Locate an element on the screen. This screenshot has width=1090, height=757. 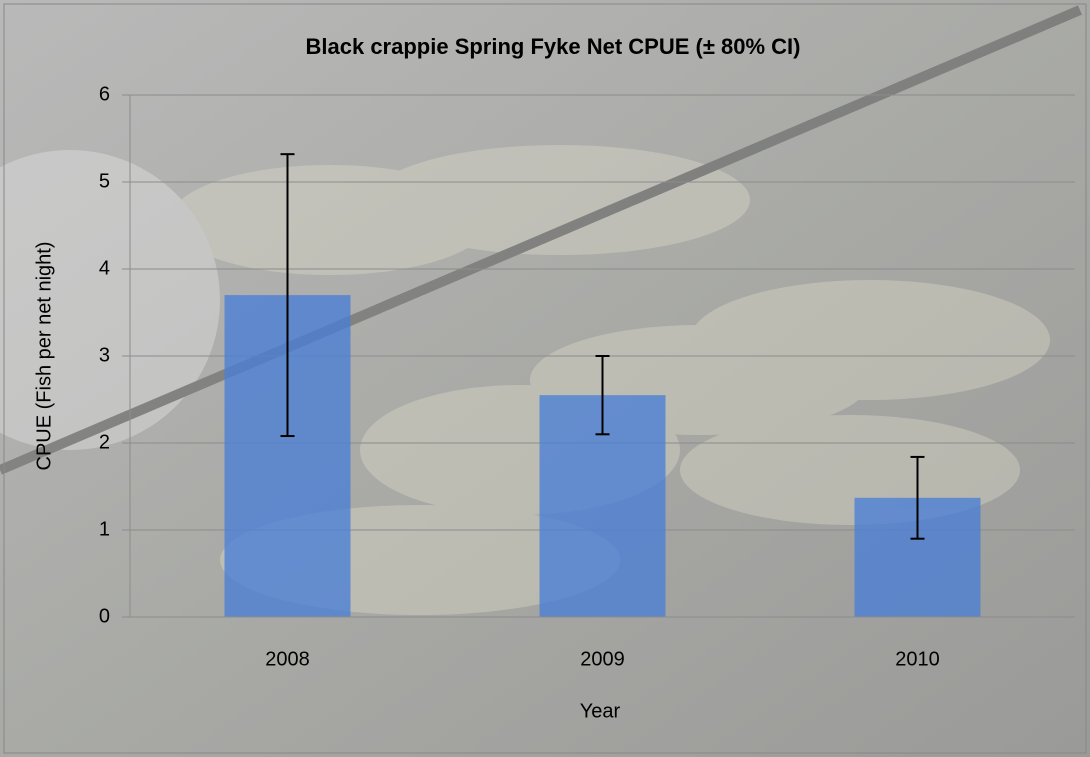
y-tick-label: 5 is located at coordinates (104, 181).